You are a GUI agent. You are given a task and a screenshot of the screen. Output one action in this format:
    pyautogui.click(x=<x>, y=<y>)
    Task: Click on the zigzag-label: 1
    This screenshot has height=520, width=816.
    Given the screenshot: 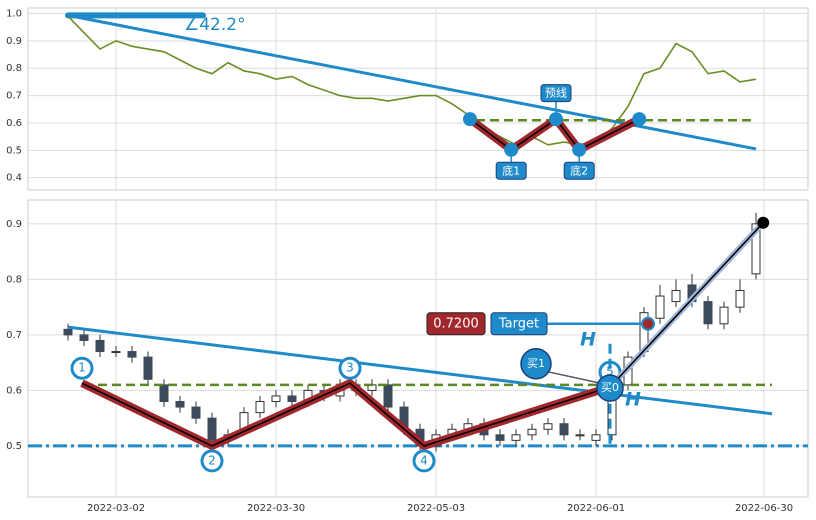 What is the action you would take?
    pyautogui.click(x=82, y=368)
    